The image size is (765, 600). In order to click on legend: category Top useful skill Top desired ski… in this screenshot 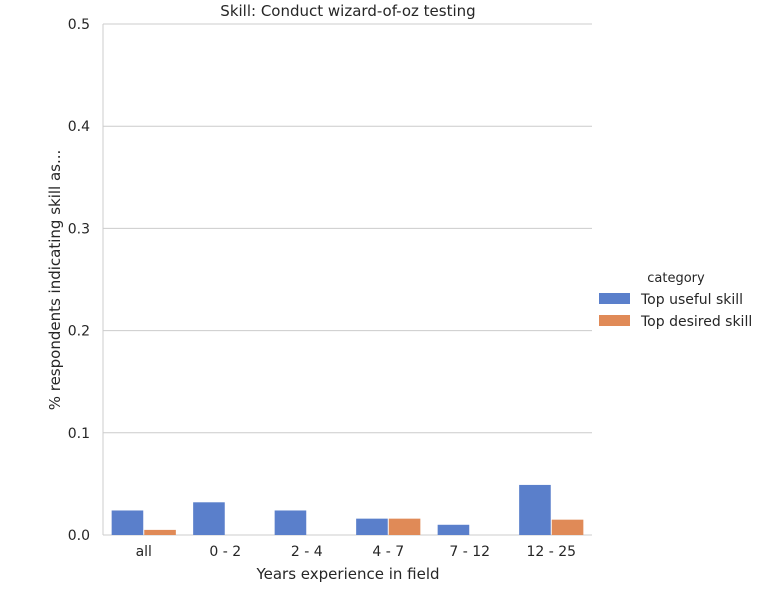, I will do `click(675, 300)`.